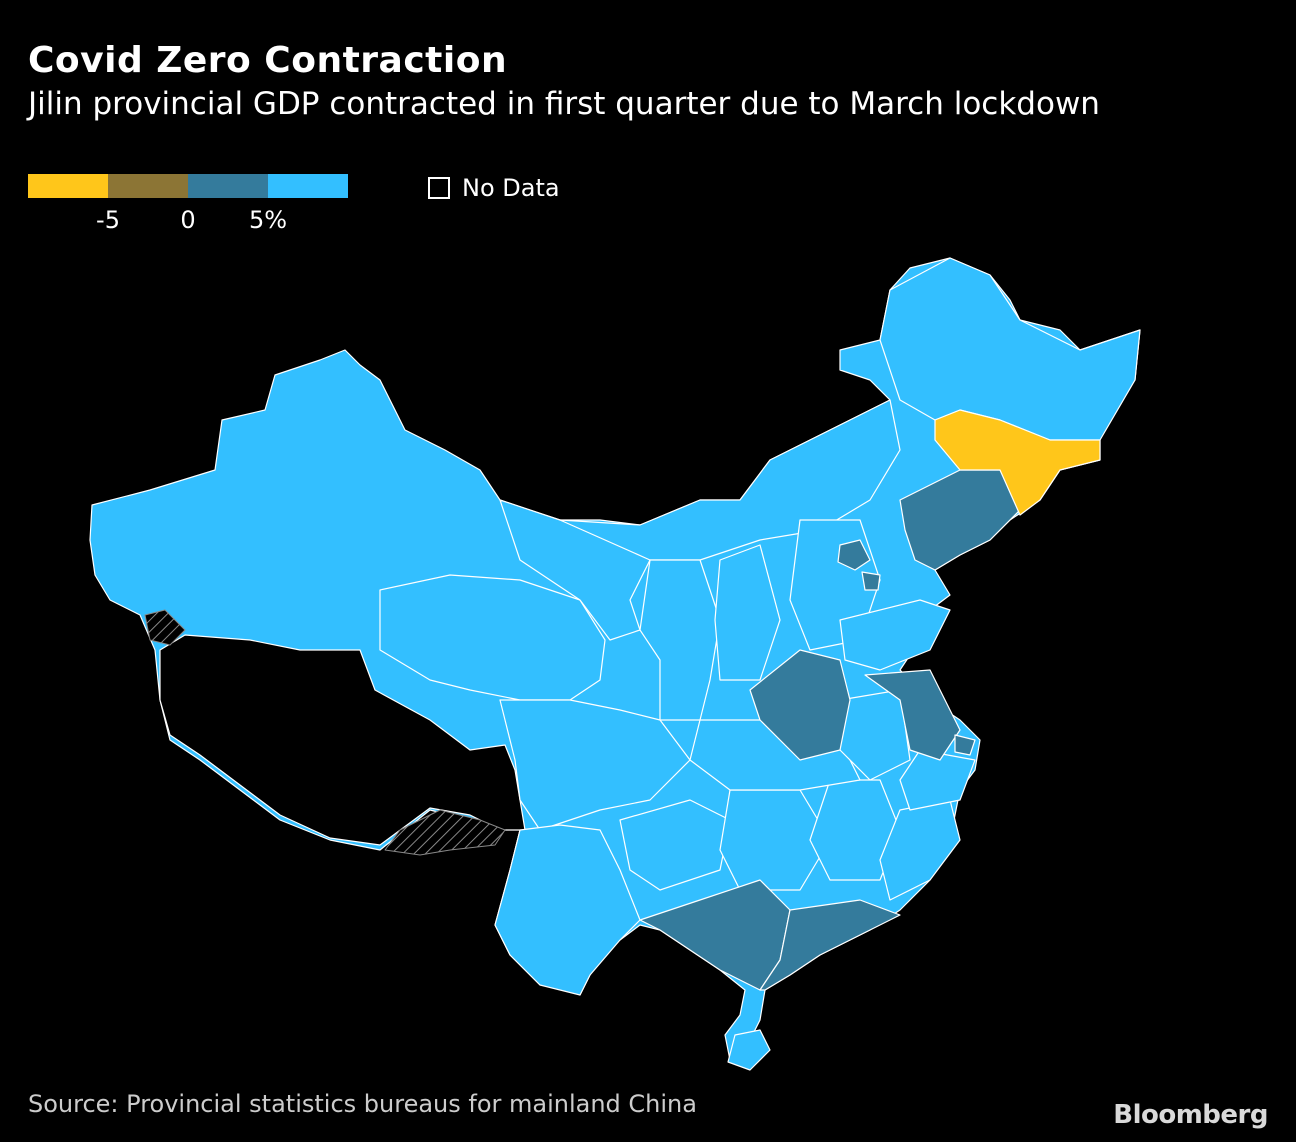  Describe the element at coordinates (675, 845) in the screenshot. I see `region-guizhou` at that location.